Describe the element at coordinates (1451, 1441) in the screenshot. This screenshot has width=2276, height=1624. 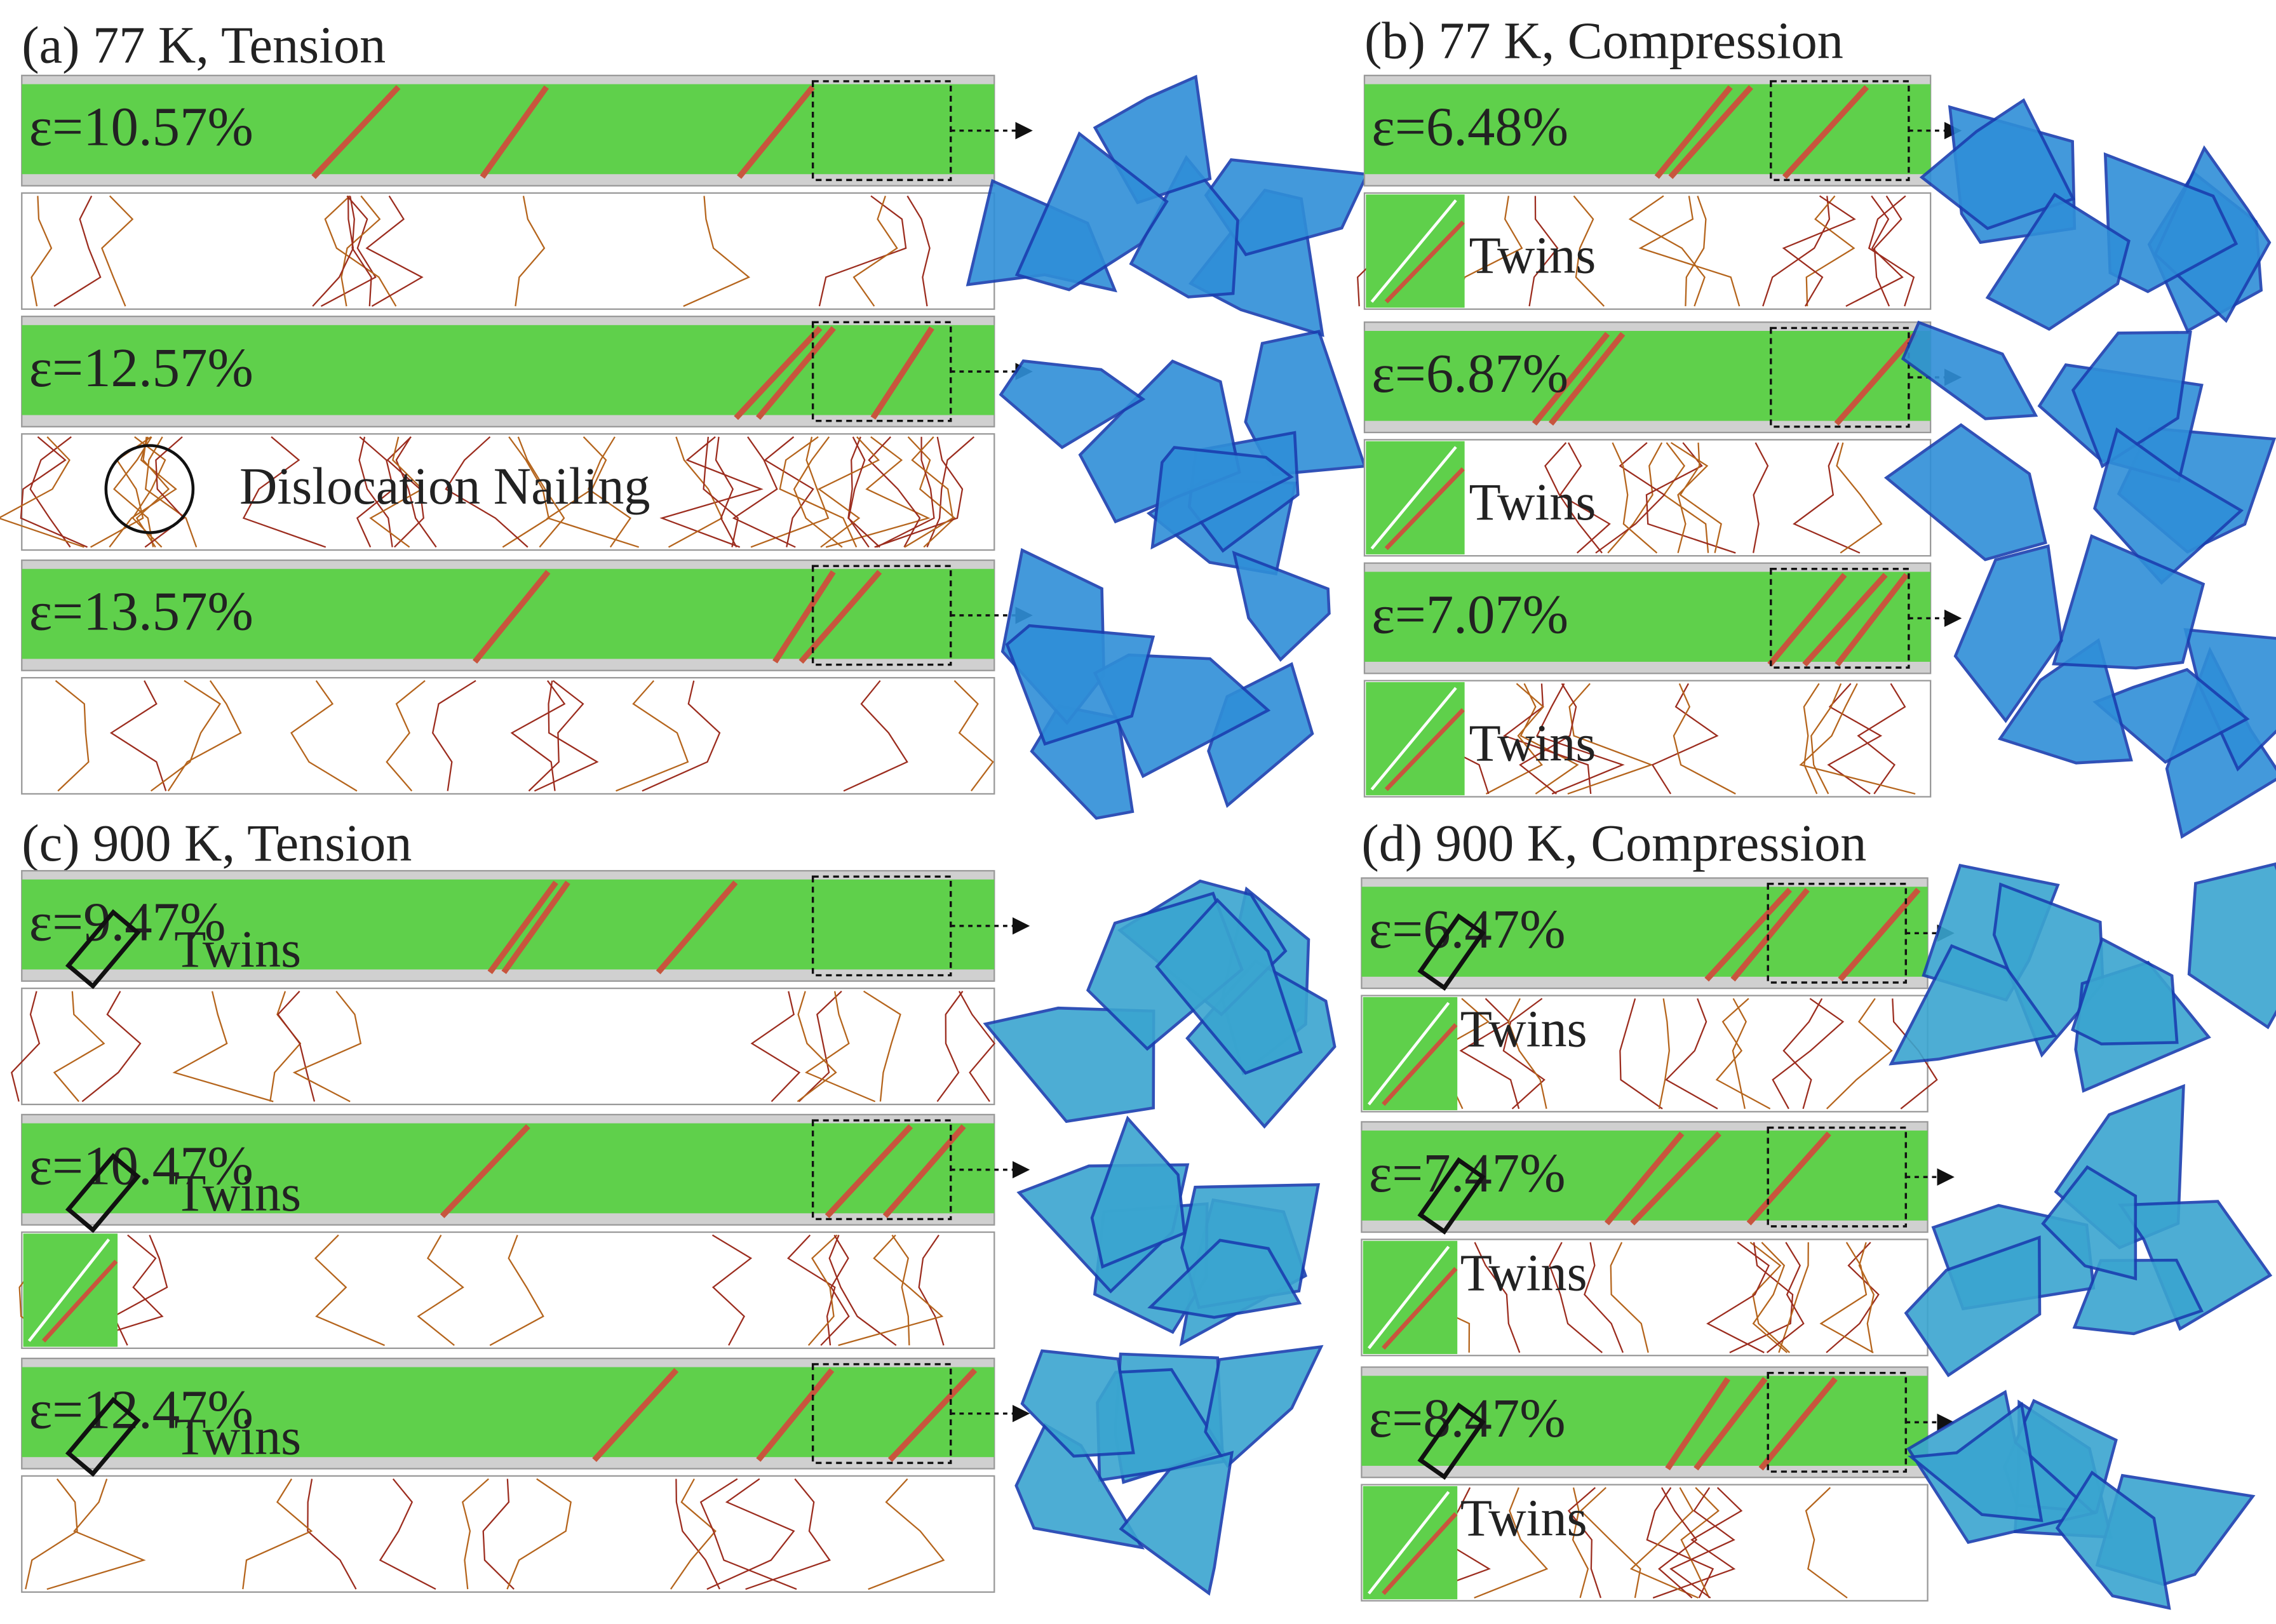
I see `twin-marker` at that location.